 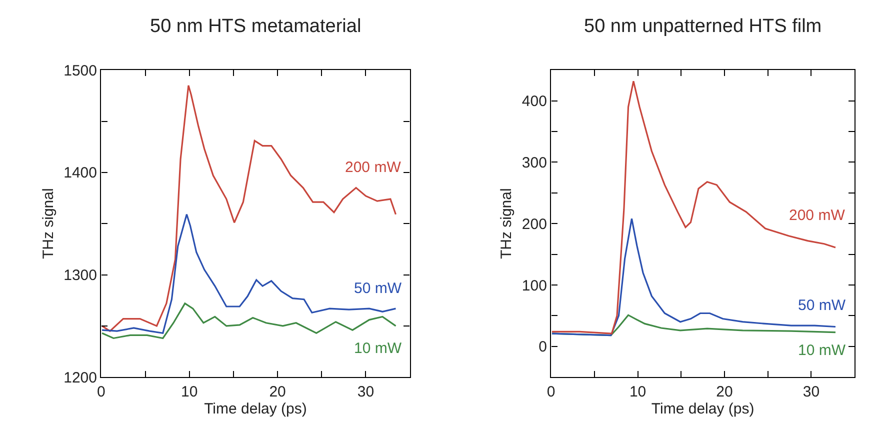 I want to click on chart-title: 50 nm unpatterned HTS film, so click(x=703, y=26).